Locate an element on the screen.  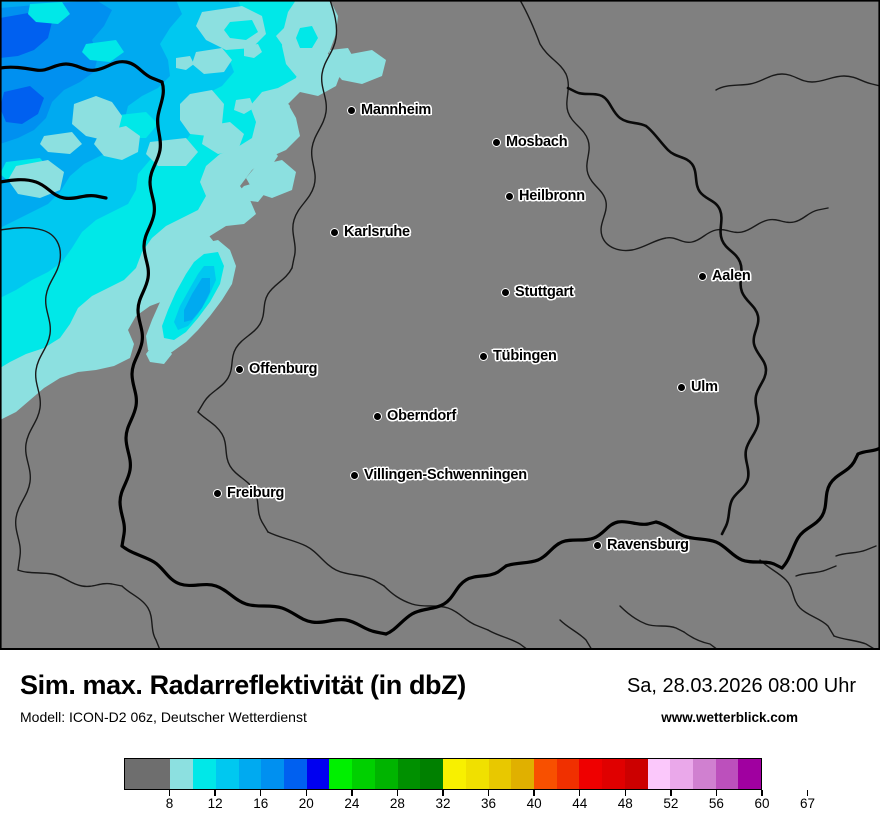
precip-cell-blackforest-tip is located at coordinates (159, 354).